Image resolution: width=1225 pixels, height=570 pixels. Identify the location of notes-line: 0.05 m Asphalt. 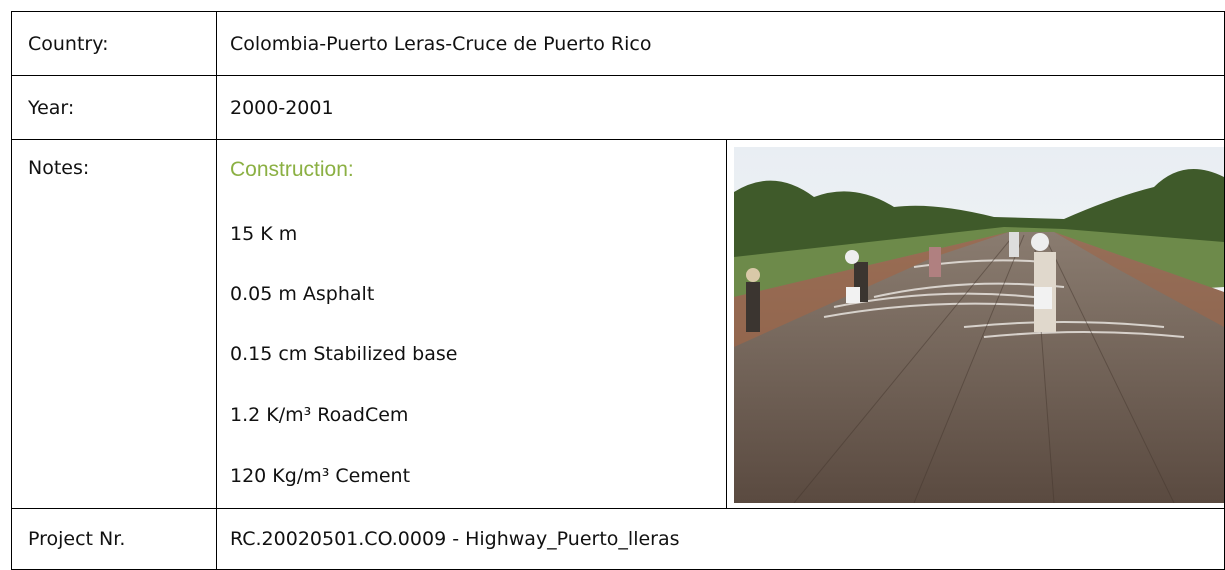
(302, 294).